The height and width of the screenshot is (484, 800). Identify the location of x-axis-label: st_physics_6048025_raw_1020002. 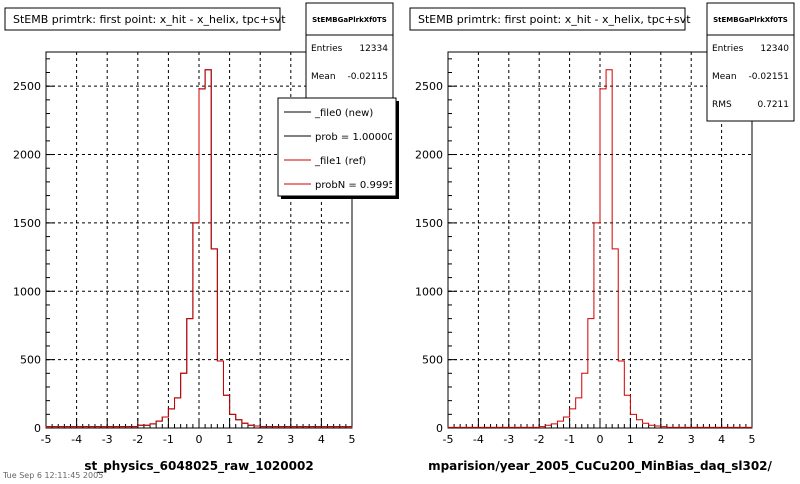
(198, 466).